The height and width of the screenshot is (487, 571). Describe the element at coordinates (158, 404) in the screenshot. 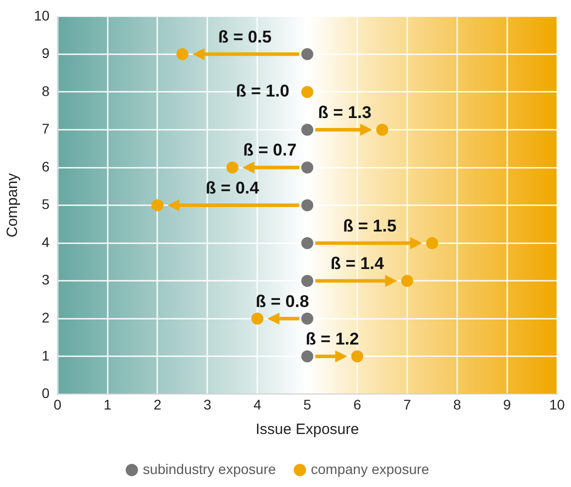

I see `x-tick-label: 2` at that location.